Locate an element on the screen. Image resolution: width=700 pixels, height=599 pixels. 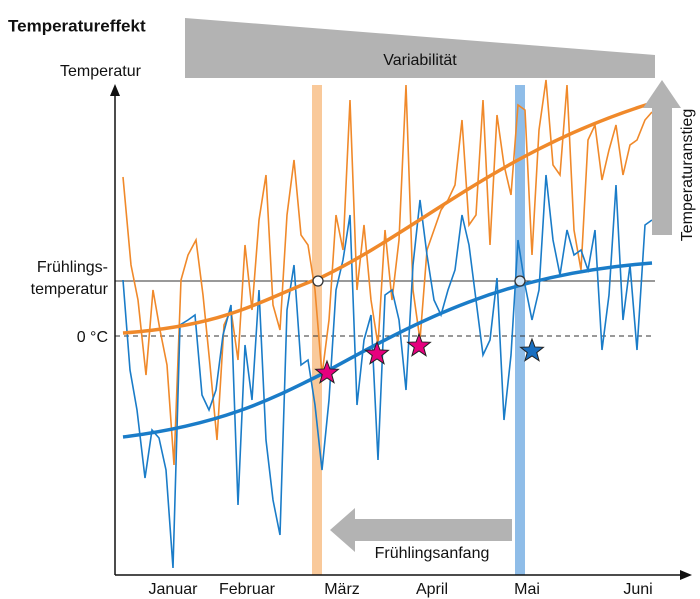
month-label: Mai is located at coordinates (527, 589).